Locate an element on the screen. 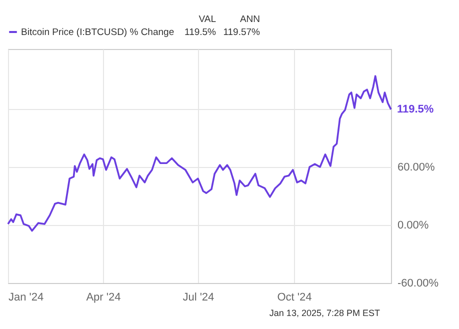  text: 119.57% is located at coordinates (242, 32).